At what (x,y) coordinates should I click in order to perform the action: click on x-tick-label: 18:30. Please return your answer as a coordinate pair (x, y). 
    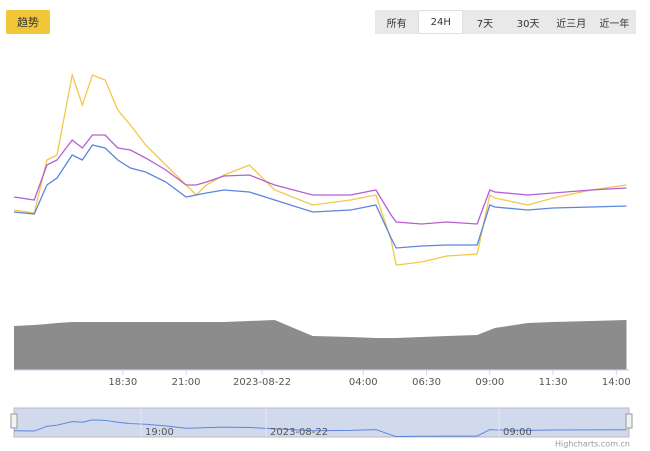
    Looking at the image, I should click on (122, 382).